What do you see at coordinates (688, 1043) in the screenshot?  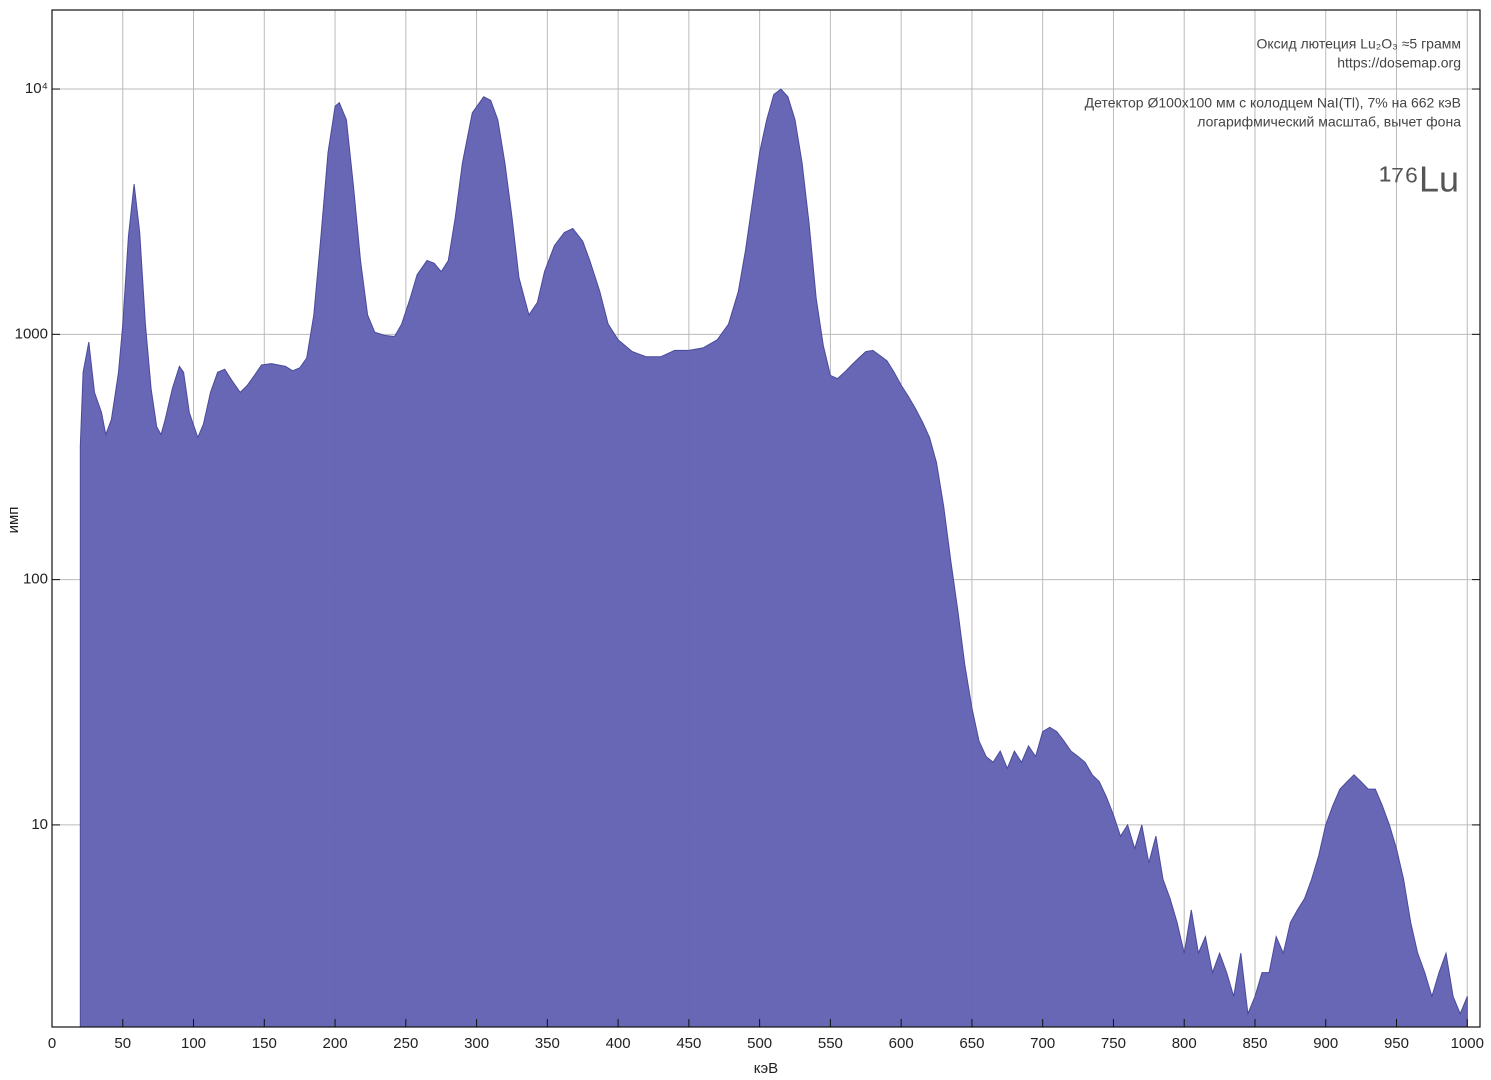 I see `x-tick-label: 450` at bounding box center [688, 1043].